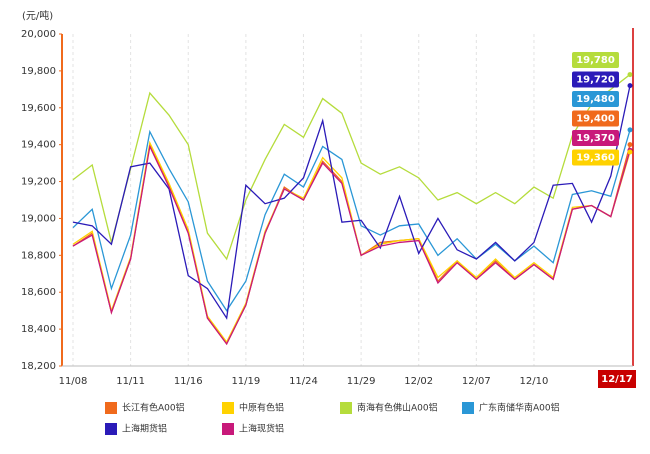  I want to click on x-tick-label: 12/02, so click(418, 381).